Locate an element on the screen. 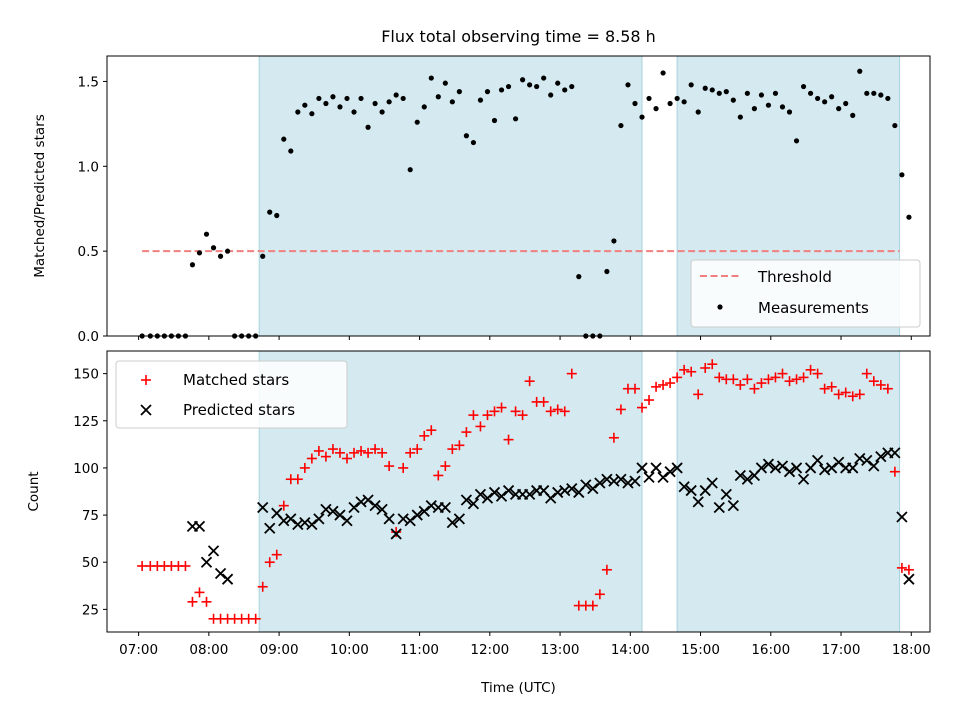  bottom-legend: Matched stars Predicted stars is located at coordinates (231, 394).